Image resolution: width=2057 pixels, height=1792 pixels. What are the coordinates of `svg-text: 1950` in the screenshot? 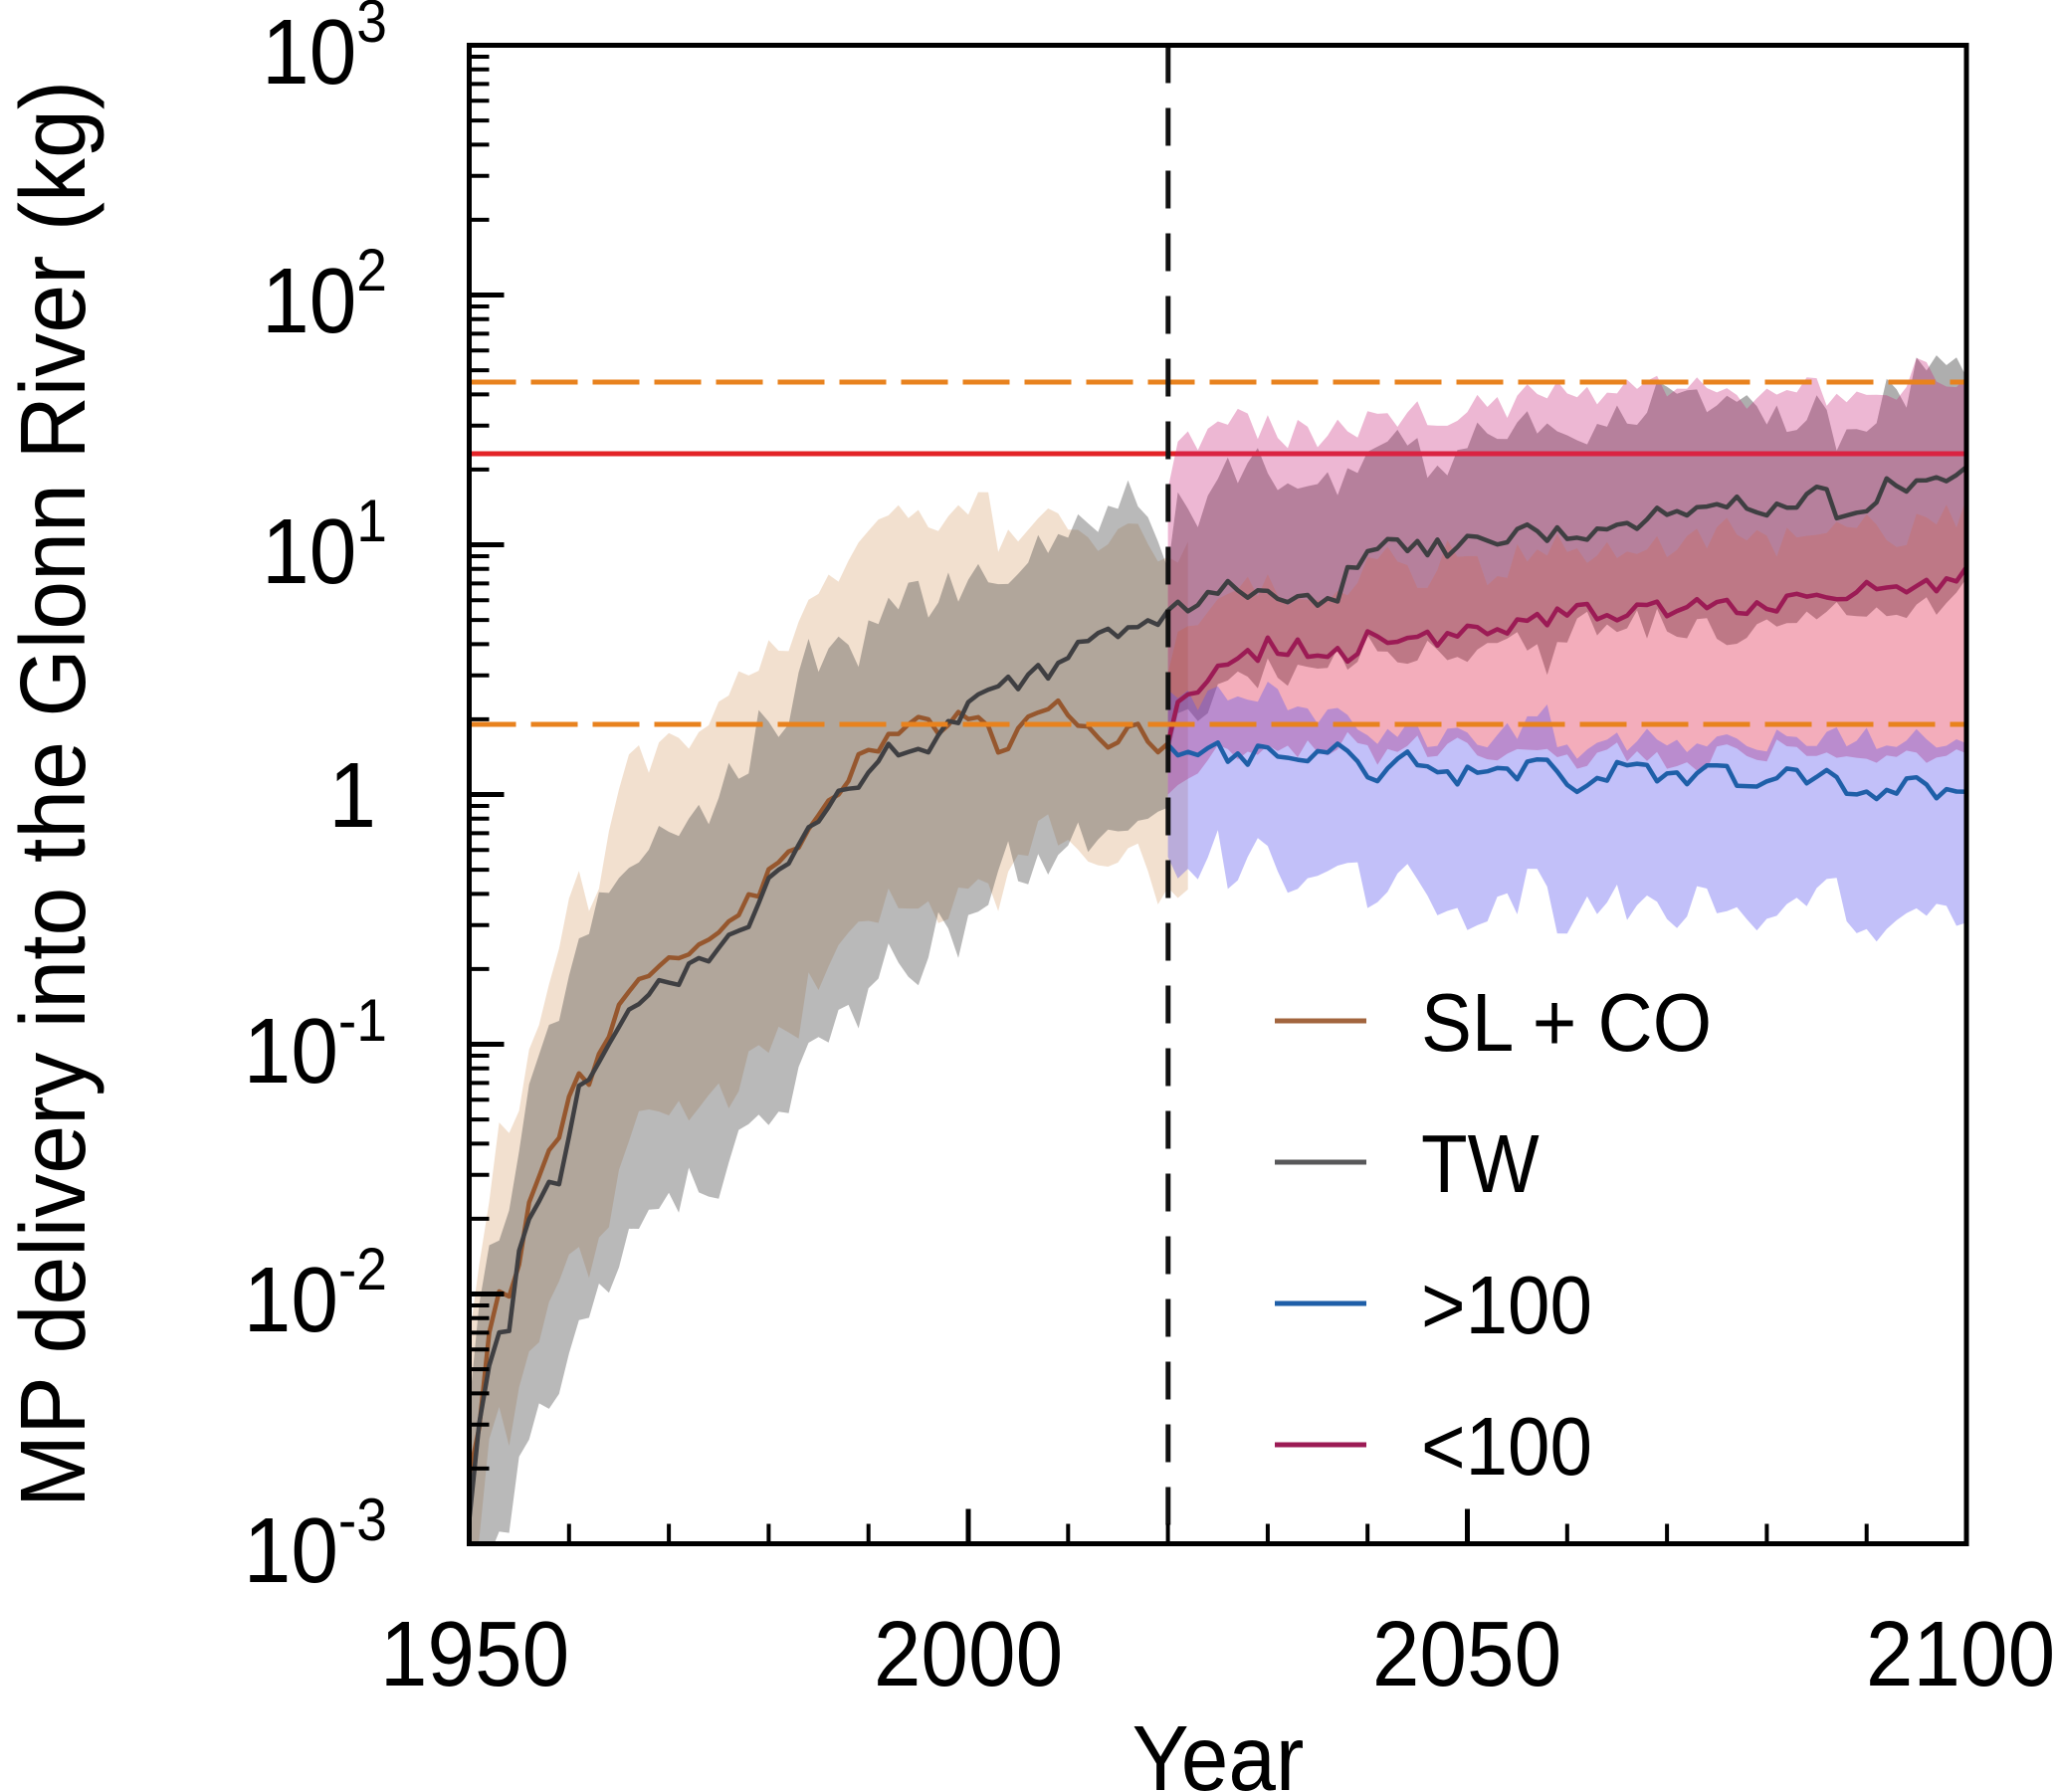 It's located at (474, 1653).